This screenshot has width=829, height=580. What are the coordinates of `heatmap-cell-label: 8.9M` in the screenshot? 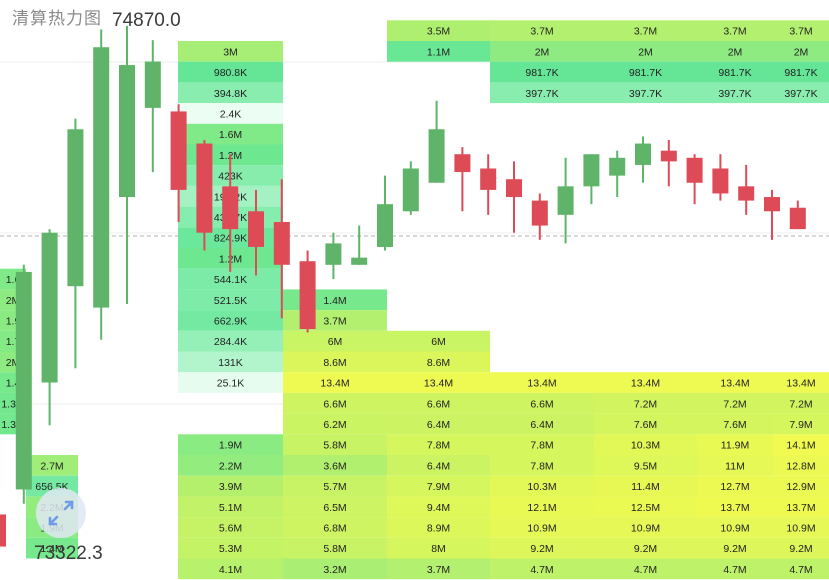 It's located at (438, 528).